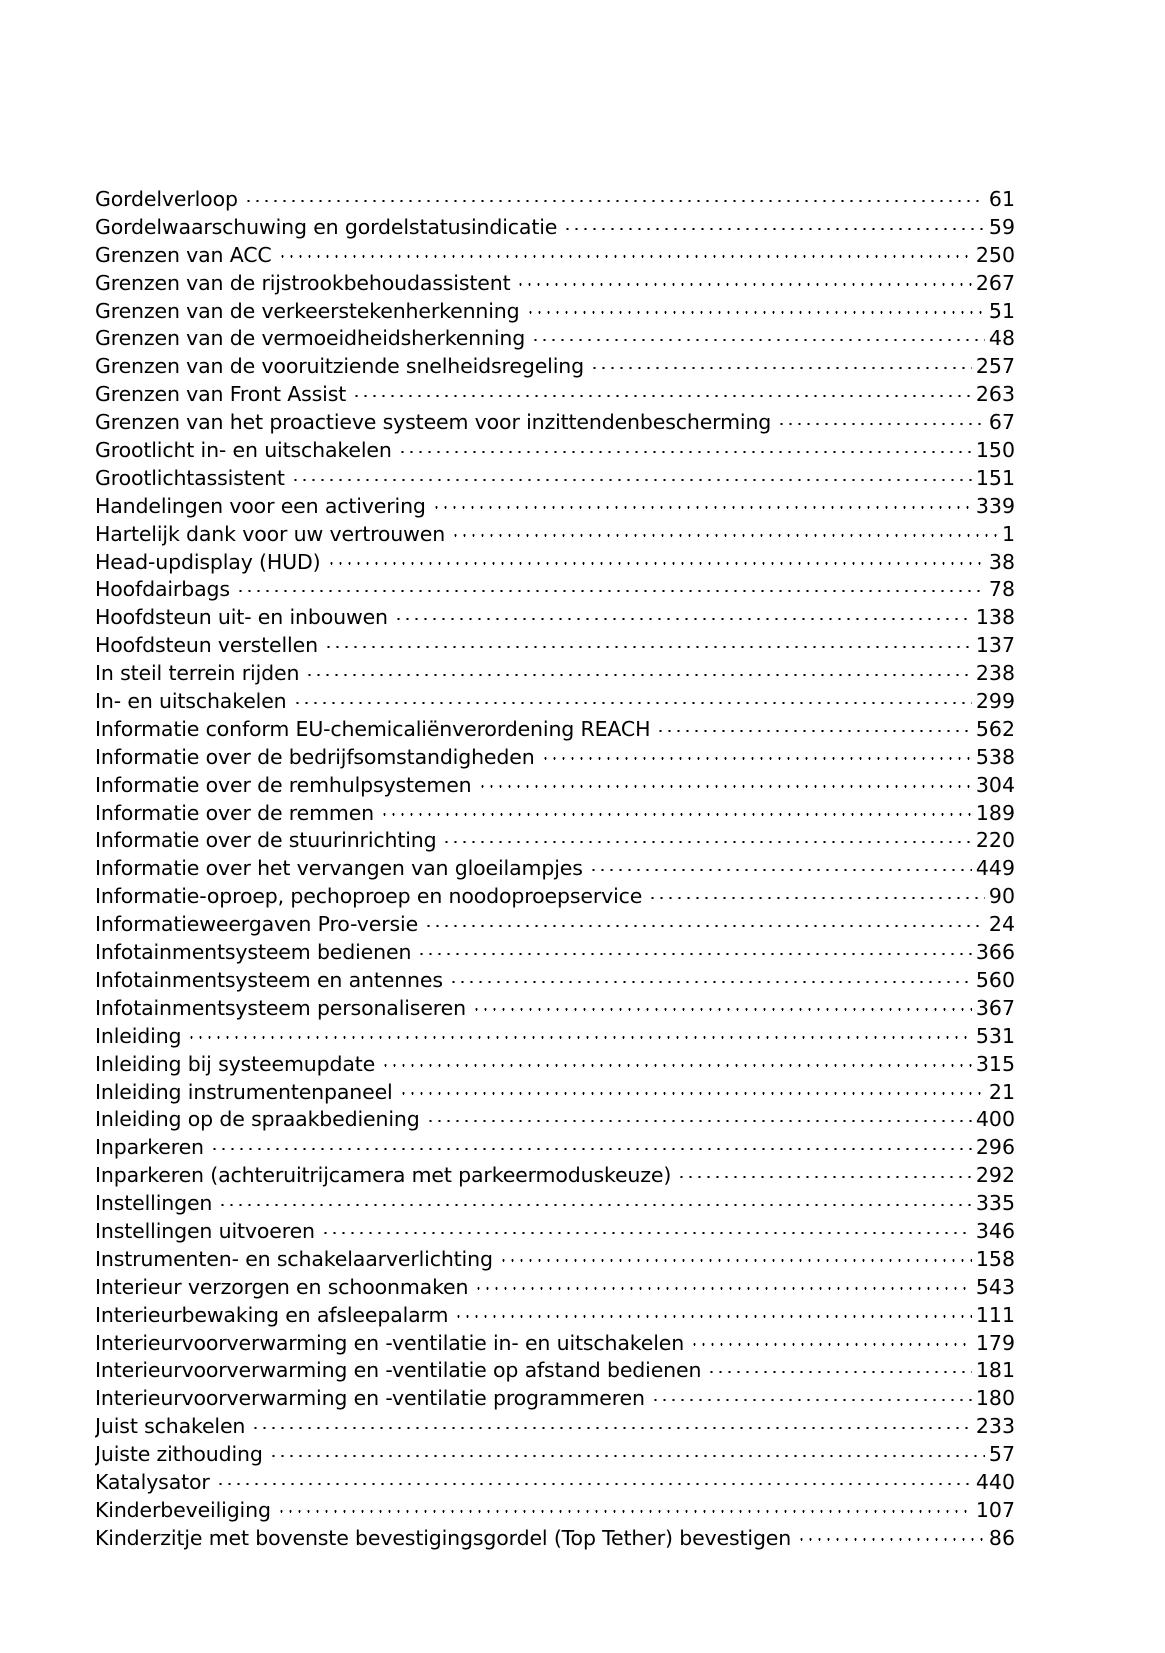 The width and height of the screenshot is (1165, 1653). I want to click on index-entry: Grootlichtassistent 151, so click(555, 479).